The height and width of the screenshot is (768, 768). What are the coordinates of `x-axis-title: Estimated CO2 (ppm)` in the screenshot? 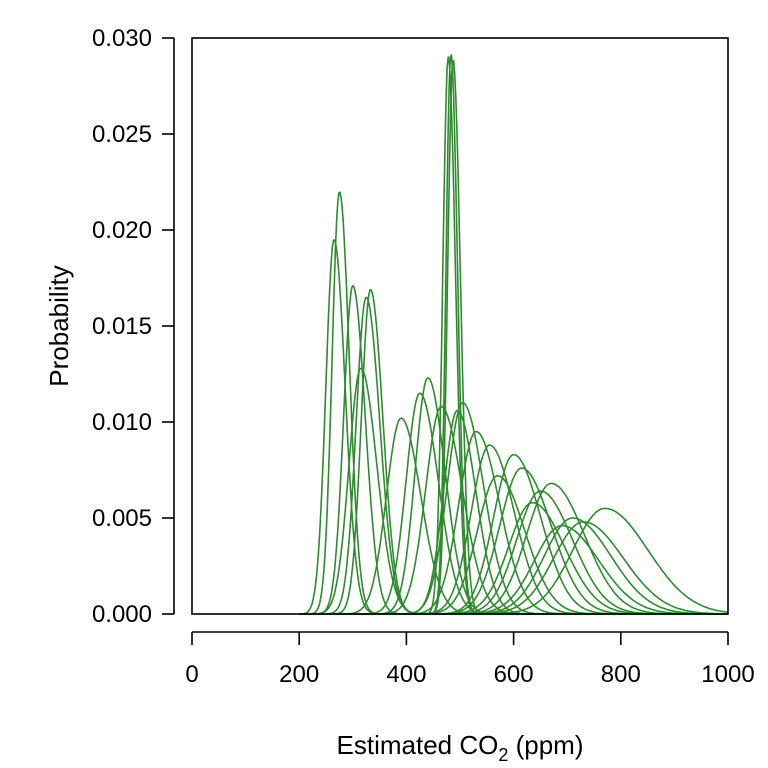 It's located at (460, 747).